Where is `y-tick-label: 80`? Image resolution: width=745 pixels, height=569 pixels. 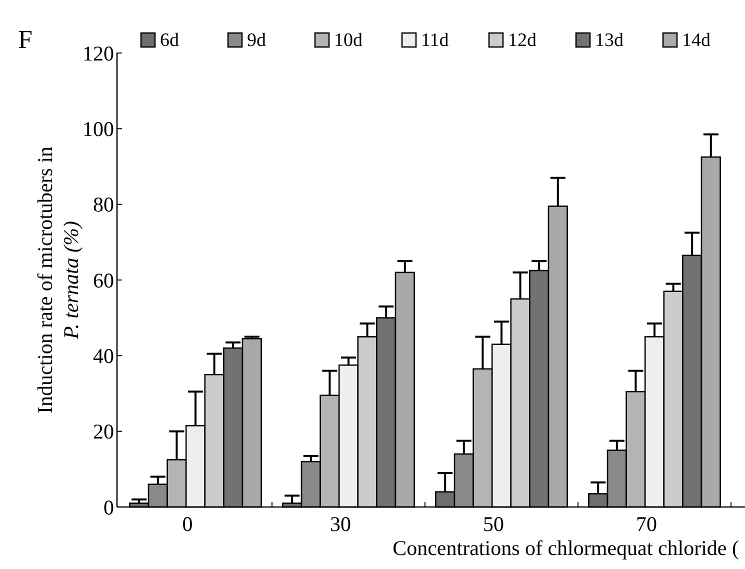 y-tick-label: 80 is located at coordinates (103, 204).